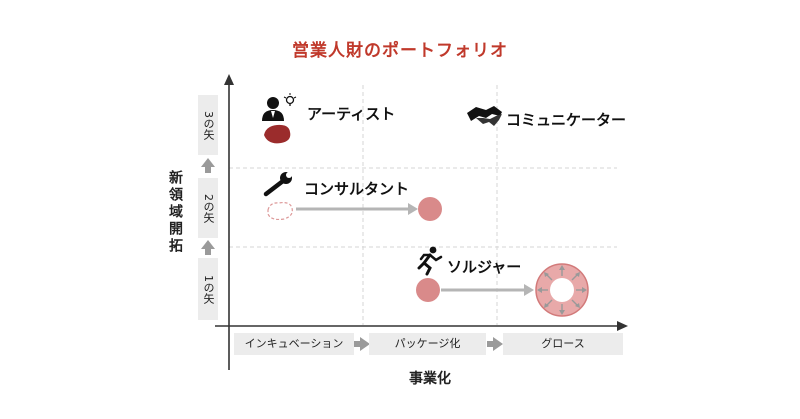  Describe the element at coordinates (357, 189) in the screenshot. I see `role-label-consultant: コンサルタント` at that location.